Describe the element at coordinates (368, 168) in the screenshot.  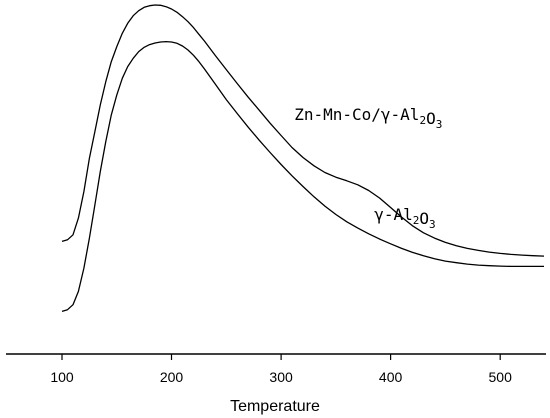
I see `chart-series-labels: Zn-Mn-Co/γ-Al2O3 γ-Al2O3` at that location.